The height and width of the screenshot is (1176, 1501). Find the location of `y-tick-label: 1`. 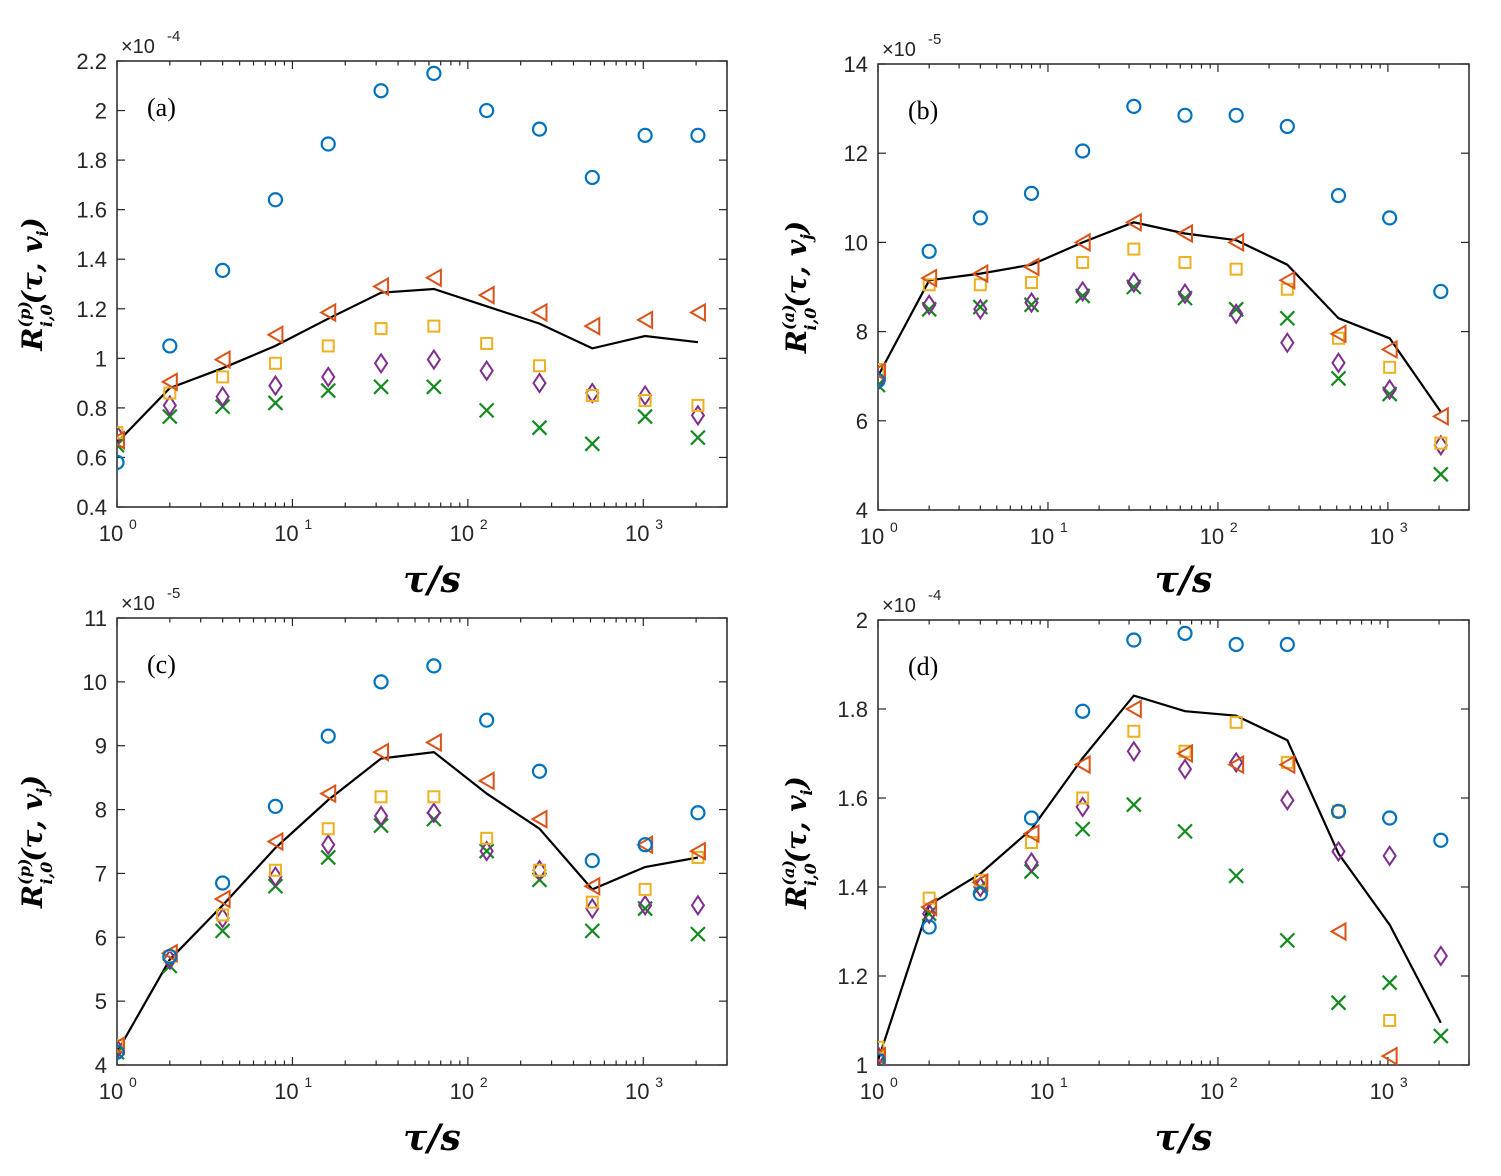

y-tick-label: 1 is located at coordinates (862, 1065).